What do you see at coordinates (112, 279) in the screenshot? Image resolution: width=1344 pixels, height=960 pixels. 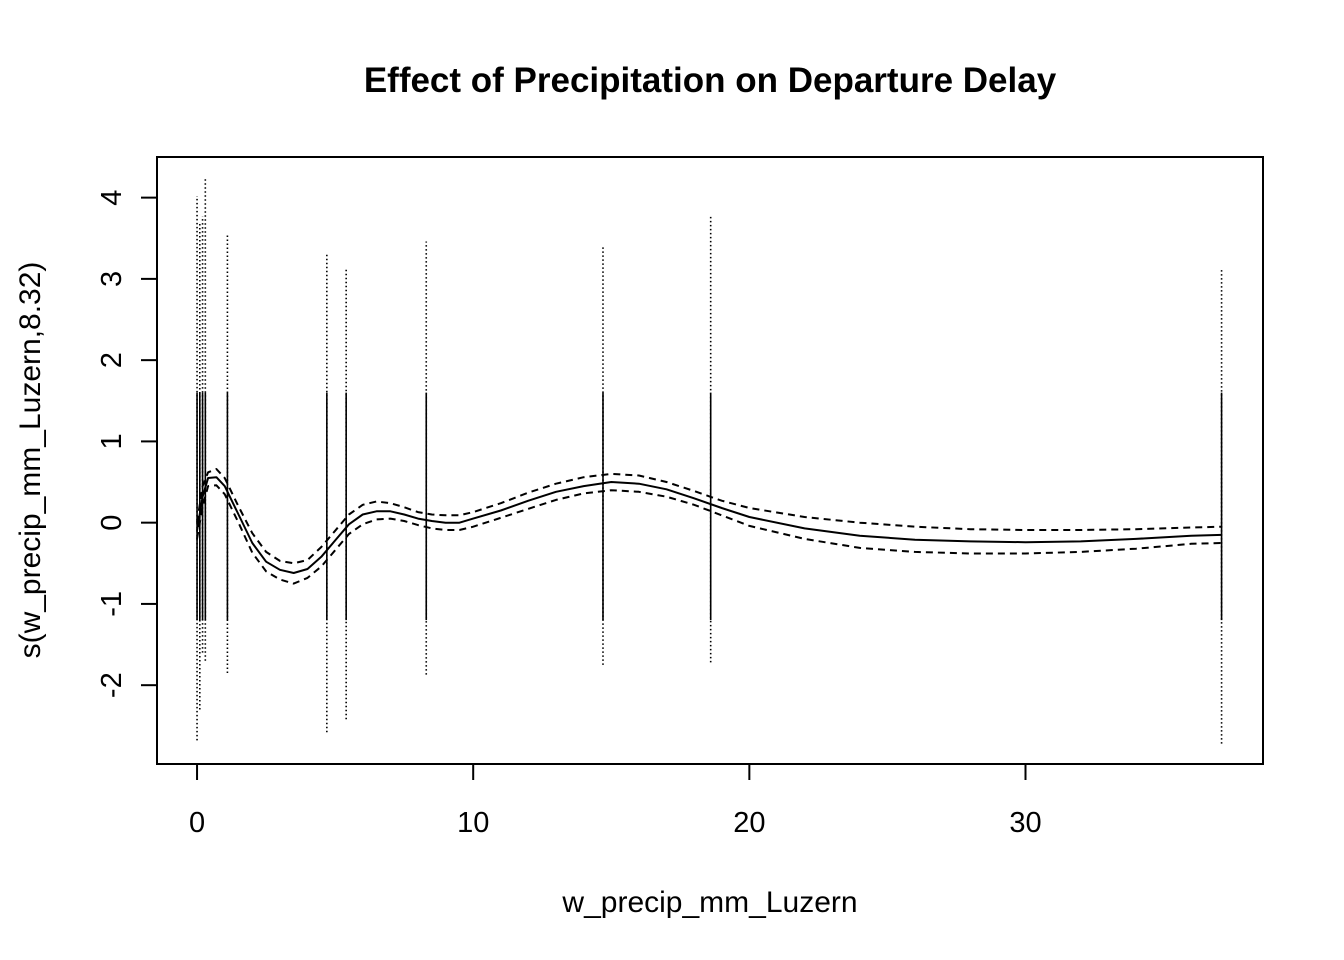 I see `y-tick-label-5: 3` at bounding box center [112, 279].